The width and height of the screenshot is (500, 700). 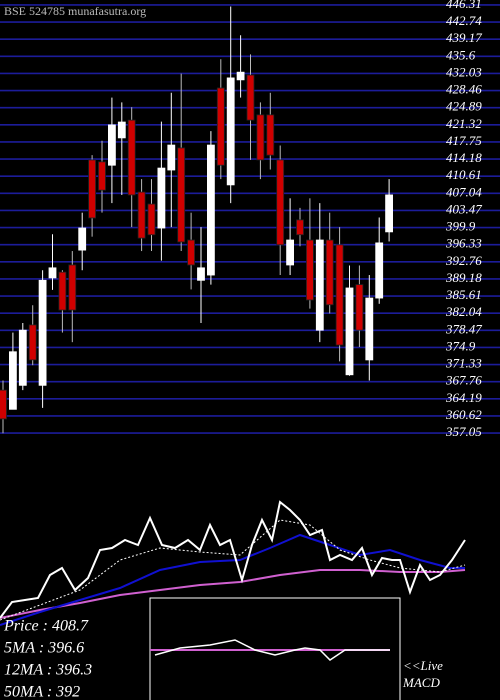 What do you see at coordinates (46, 626) in the screenshot?
I see `readout: Price : 408.7` at bounding box center [46, 626].